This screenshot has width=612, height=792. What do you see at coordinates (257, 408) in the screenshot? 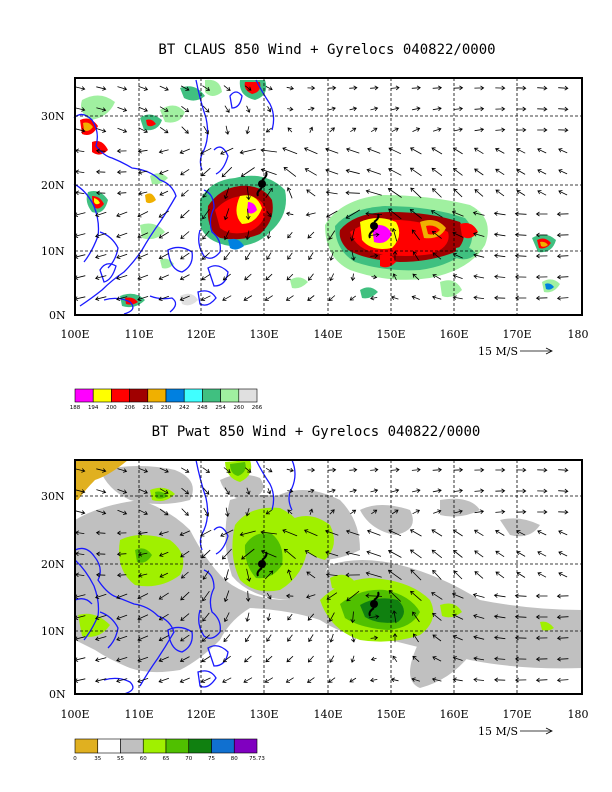
I see `colorbar-label: 266` at bounding box center [257, 408].